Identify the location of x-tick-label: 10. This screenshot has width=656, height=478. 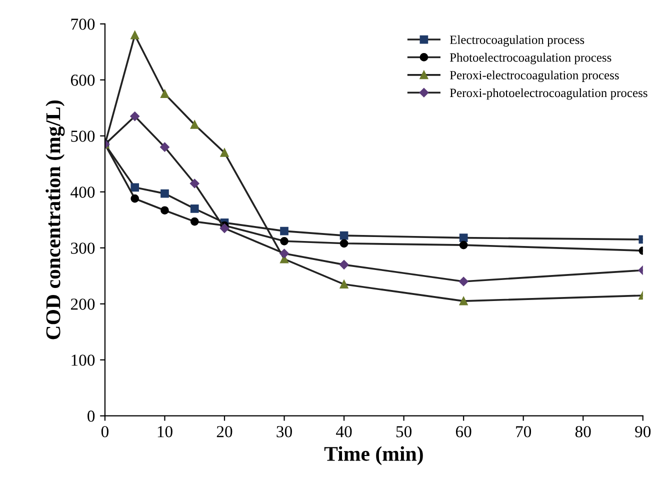
(165, 432).